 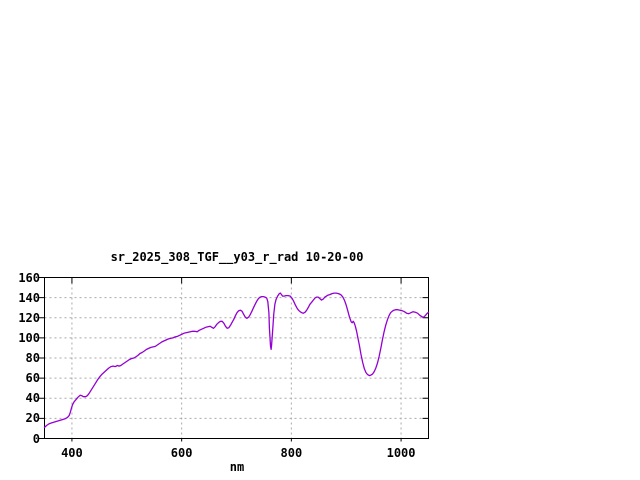 I want to click on y-tick-label: 120, so click(x=29, y=317).